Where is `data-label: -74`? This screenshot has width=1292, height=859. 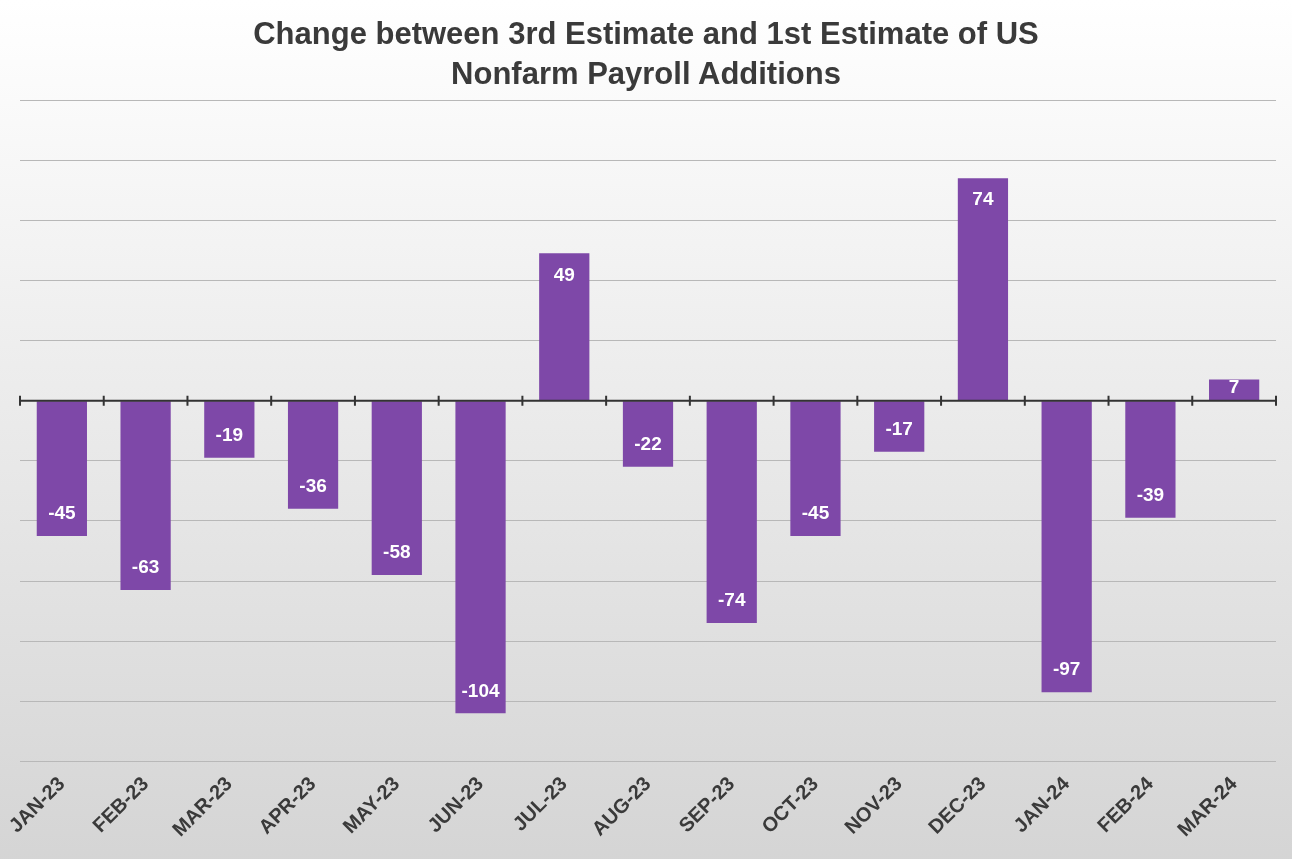
data-label: -74 is located at coordinates (732, 600).